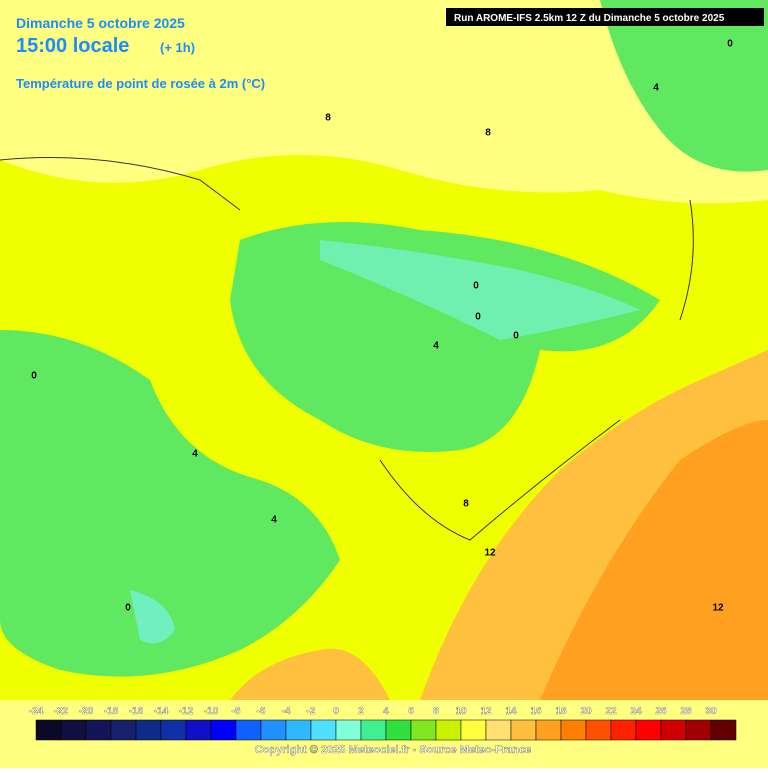 This screenshot has height=773, width=768. I want to click on scale-label: -2, so click(311, 711).